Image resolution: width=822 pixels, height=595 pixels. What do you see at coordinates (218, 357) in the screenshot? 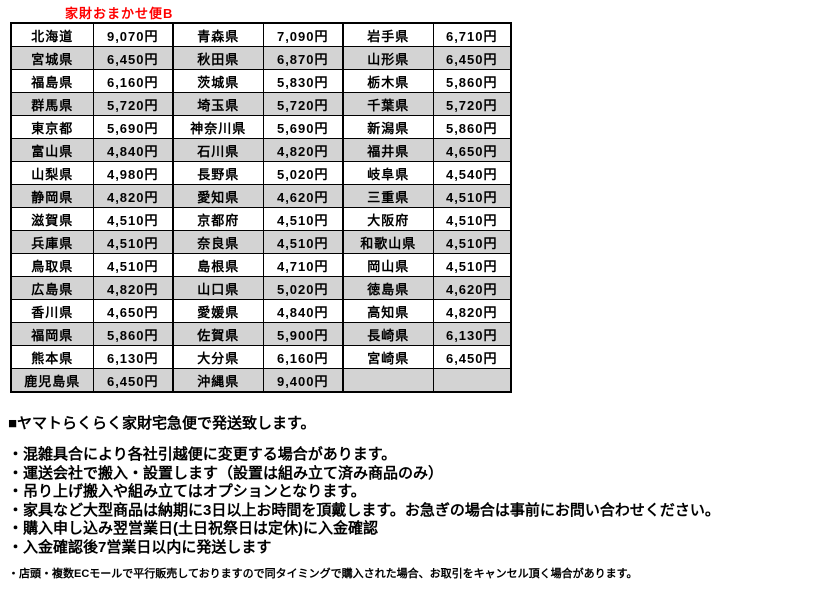
I see `prefecture-cell: 大分県` at bounding box center [218, 357].